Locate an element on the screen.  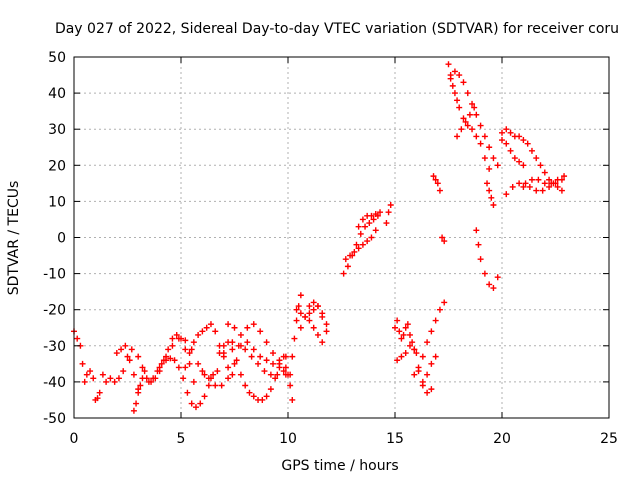
series-s38 is located at coordinates (542, 185).